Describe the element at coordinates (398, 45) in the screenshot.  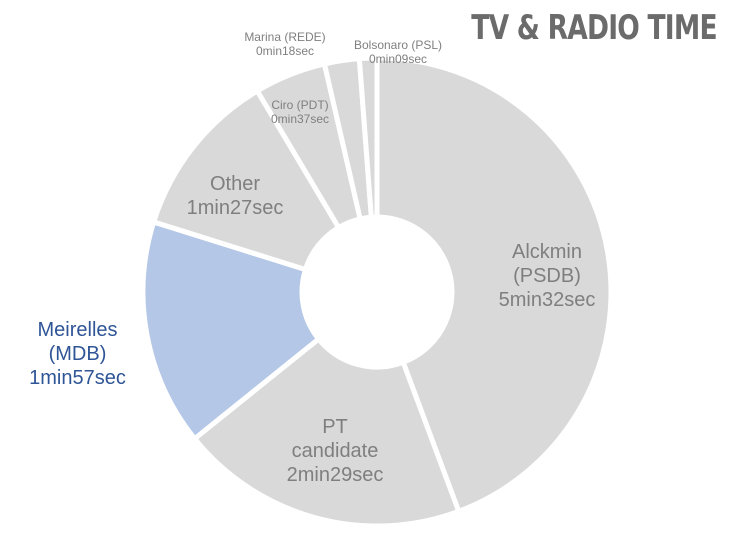
I see `category-label: Bolsonaro (PSL)` at that location.